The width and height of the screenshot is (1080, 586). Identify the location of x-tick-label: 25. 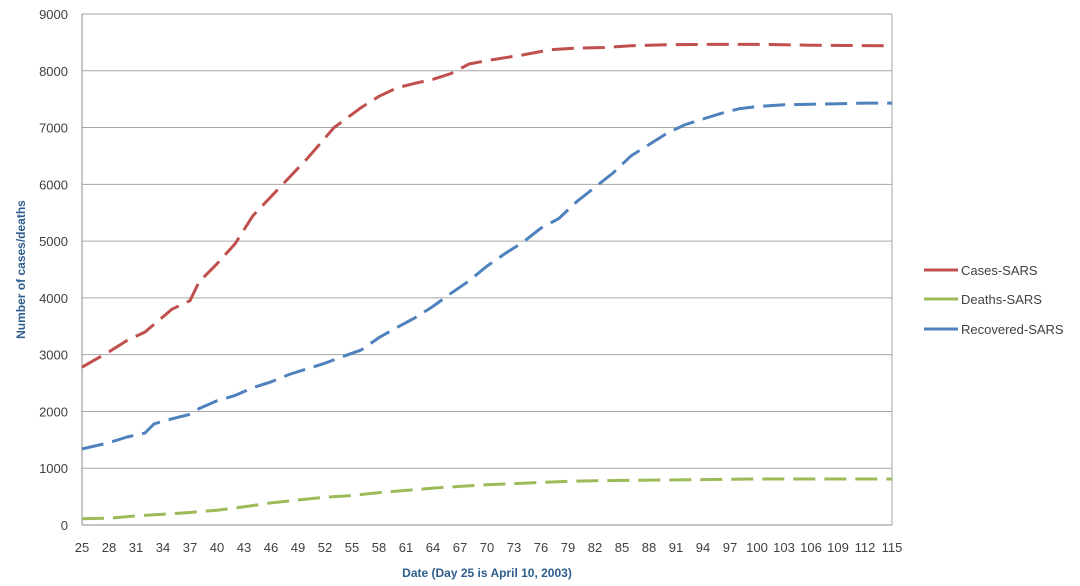
(82, 547).